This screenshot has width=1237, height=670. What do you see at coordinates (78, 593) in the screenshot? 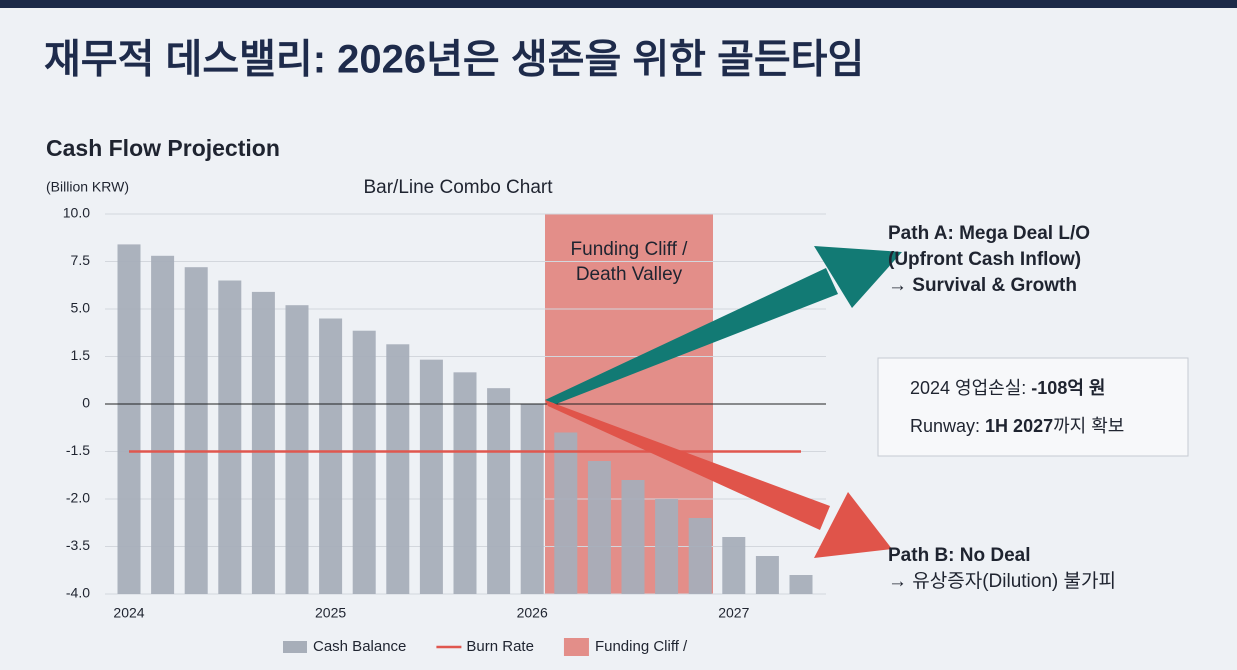
I see `y-tick-label: -4.0` at bounding box center [78, 593].